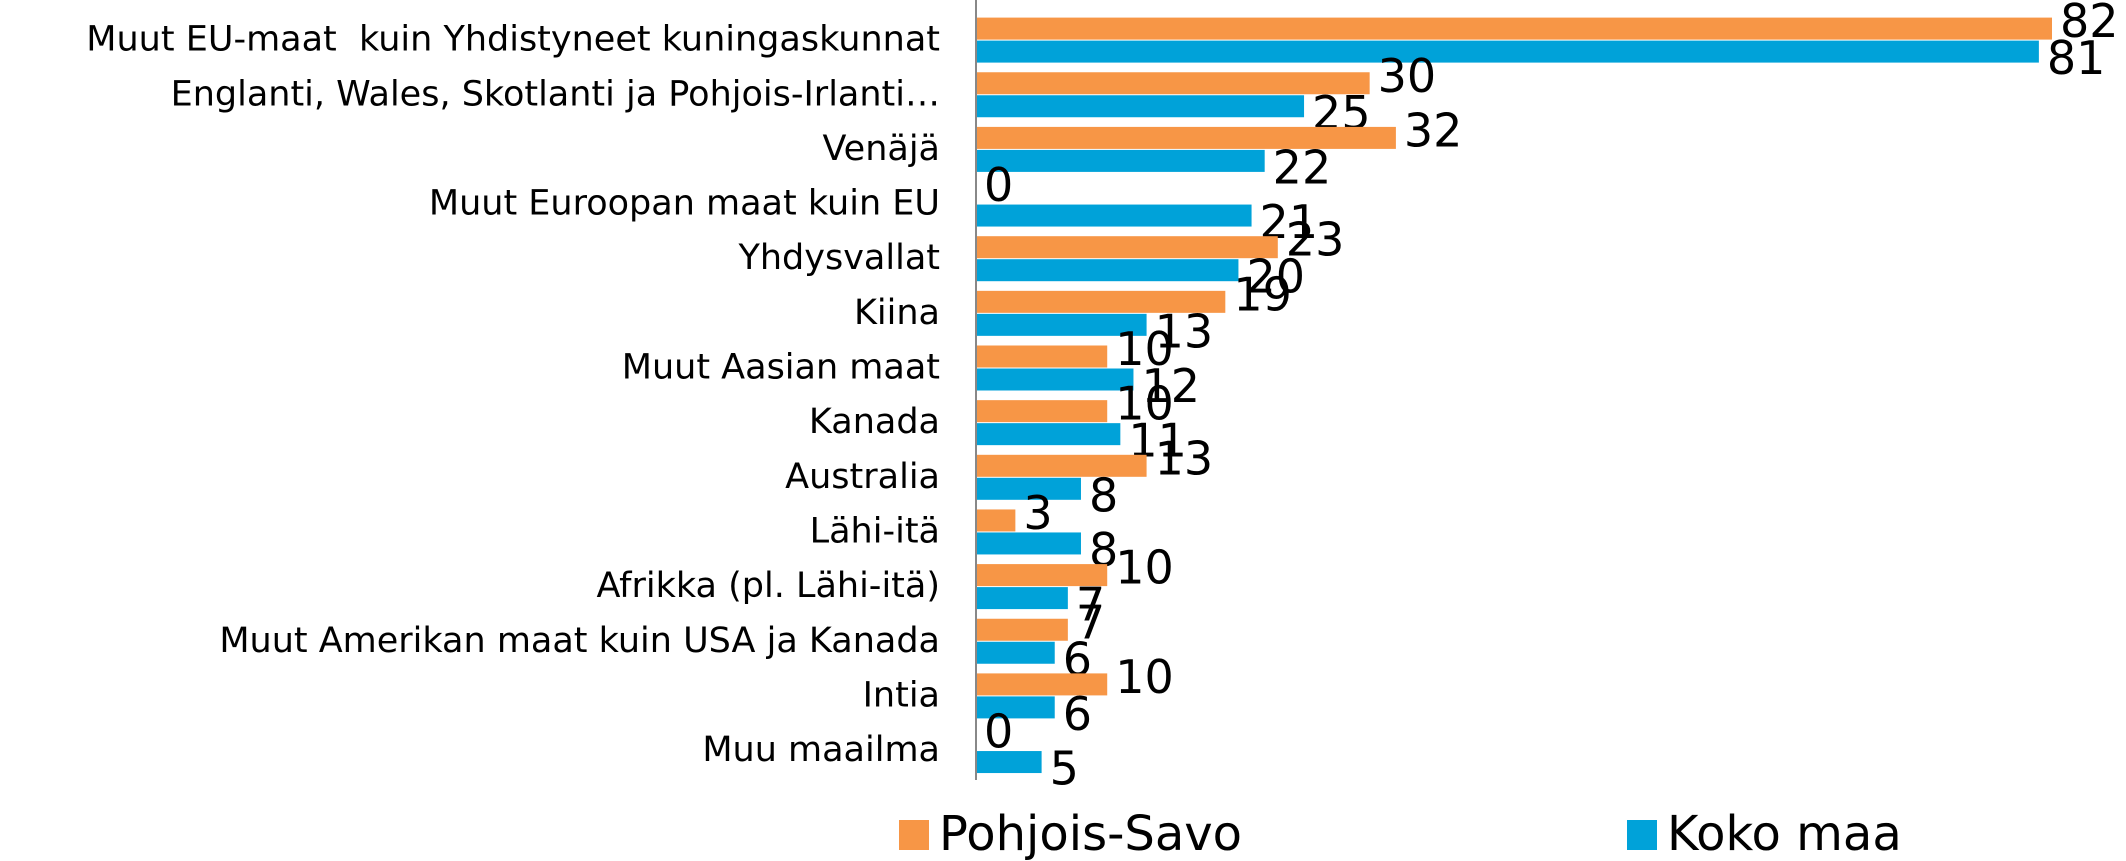 The height and width of the screenshot is (861, 2126). Describe the element at coordinates (768, 586) in the screenshot. I see `category-label: Afrikka (pl. Lähi-itä)` at that location.